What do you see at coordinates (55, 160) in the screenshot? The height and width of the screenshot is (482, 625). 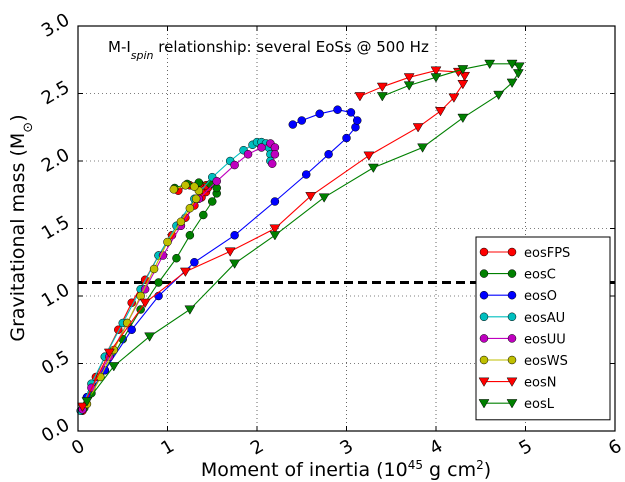 I see `y-tick-label: 2.0` at bounding box center [55, 160].